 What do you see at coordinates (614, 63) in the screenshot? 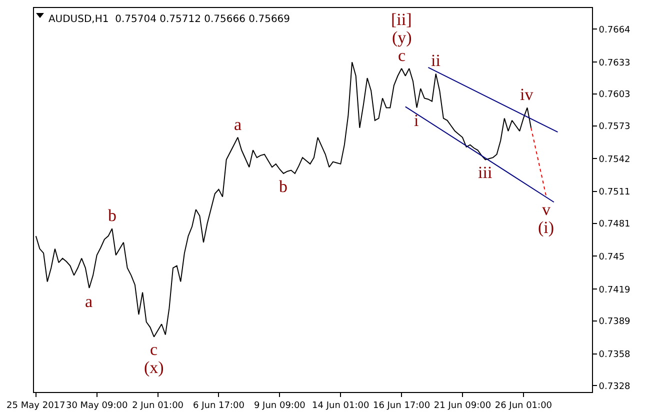
I see `y-tick-label: 0.7633` at bounding box center [614, 63].